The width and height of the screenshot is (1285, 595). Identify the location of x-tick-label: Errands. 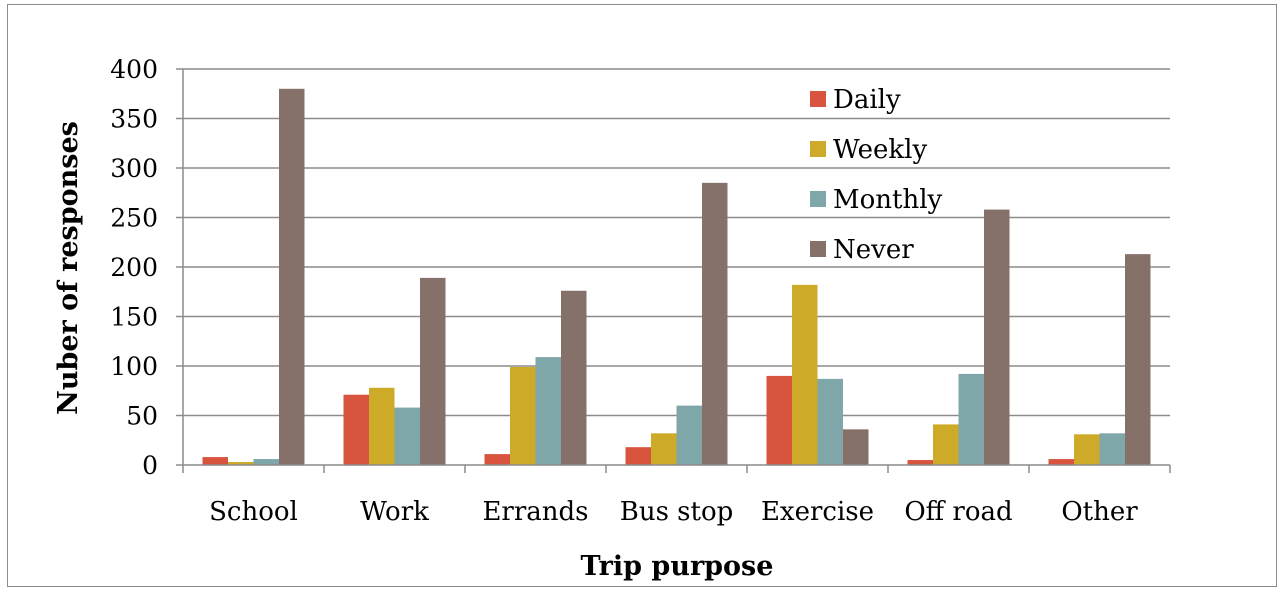
(535, 512).